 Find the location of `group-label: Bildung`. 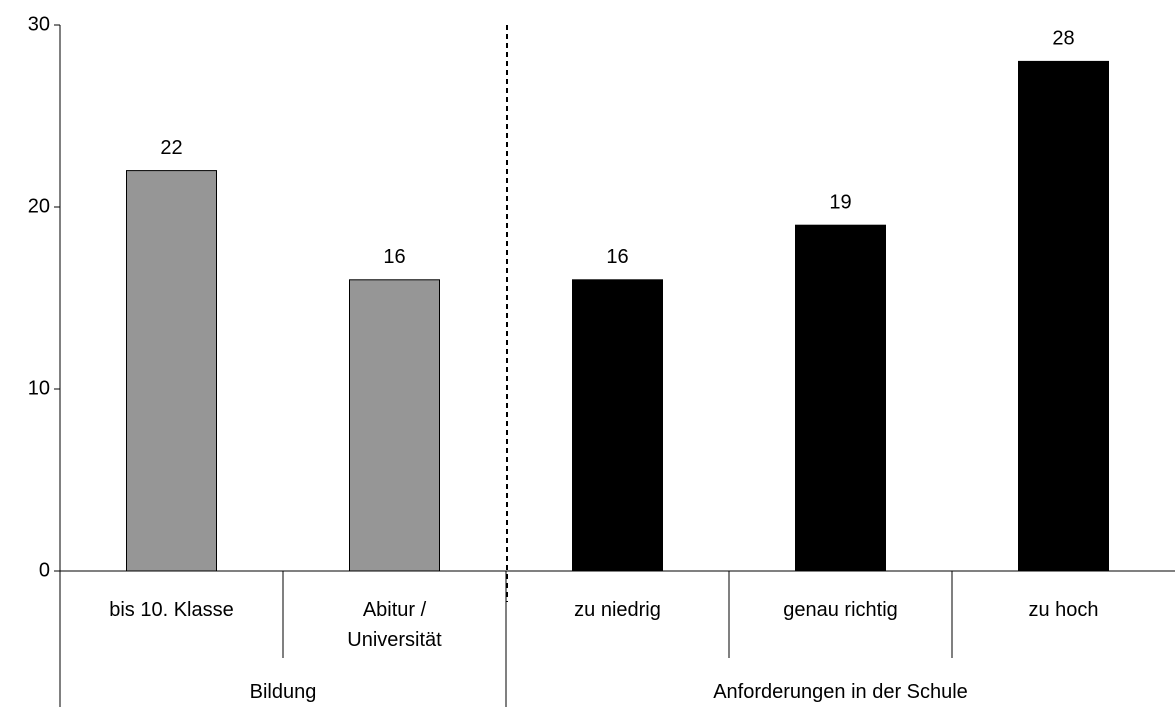

group-label: Bildung is located at coordinates (283, 692).